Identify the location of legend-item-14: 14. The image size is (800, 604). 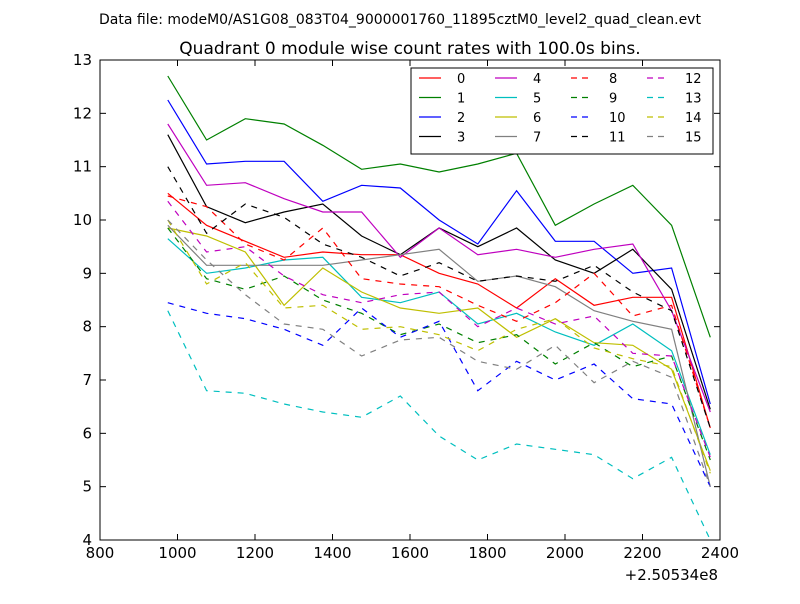
(674, 118).